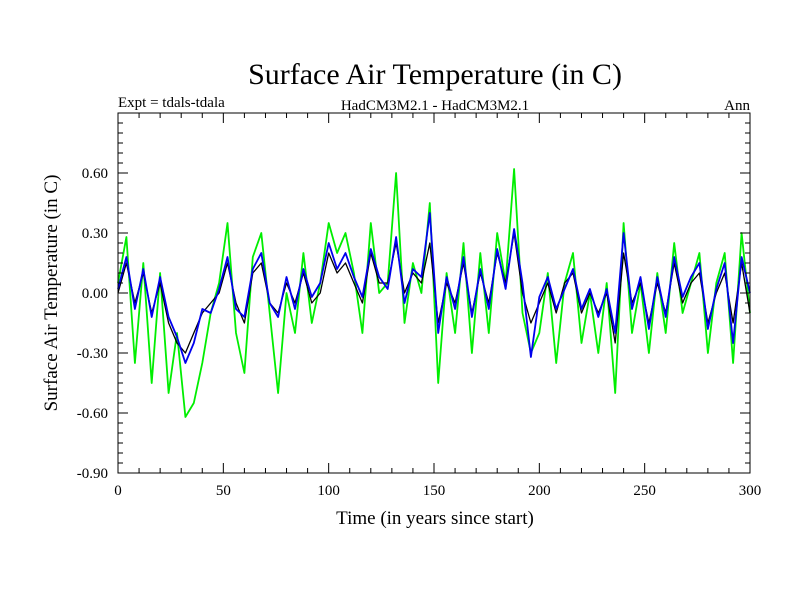 Image resolution: width=800 pixels, height=600 pixels. I want to click on experiment-label: Expt = tdals-tdala, so click(171, 103).